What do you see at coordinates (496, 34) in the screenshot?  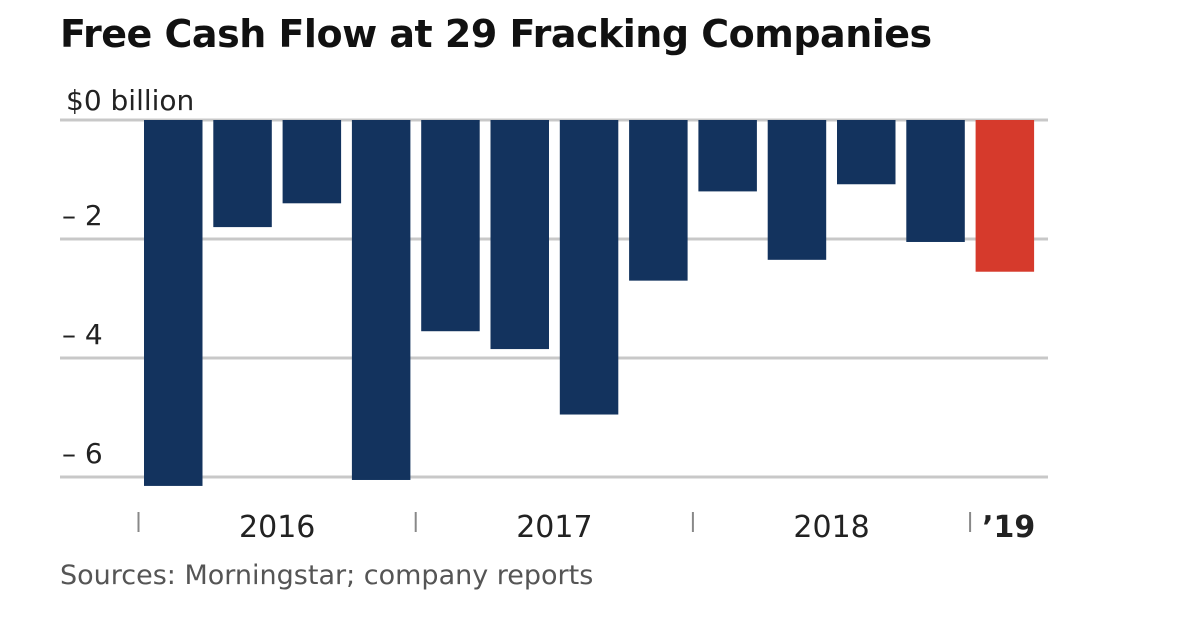 I see `chart-title: Free Cash Flow at 29 Fracking Companies` at bounding box center [496, 34].